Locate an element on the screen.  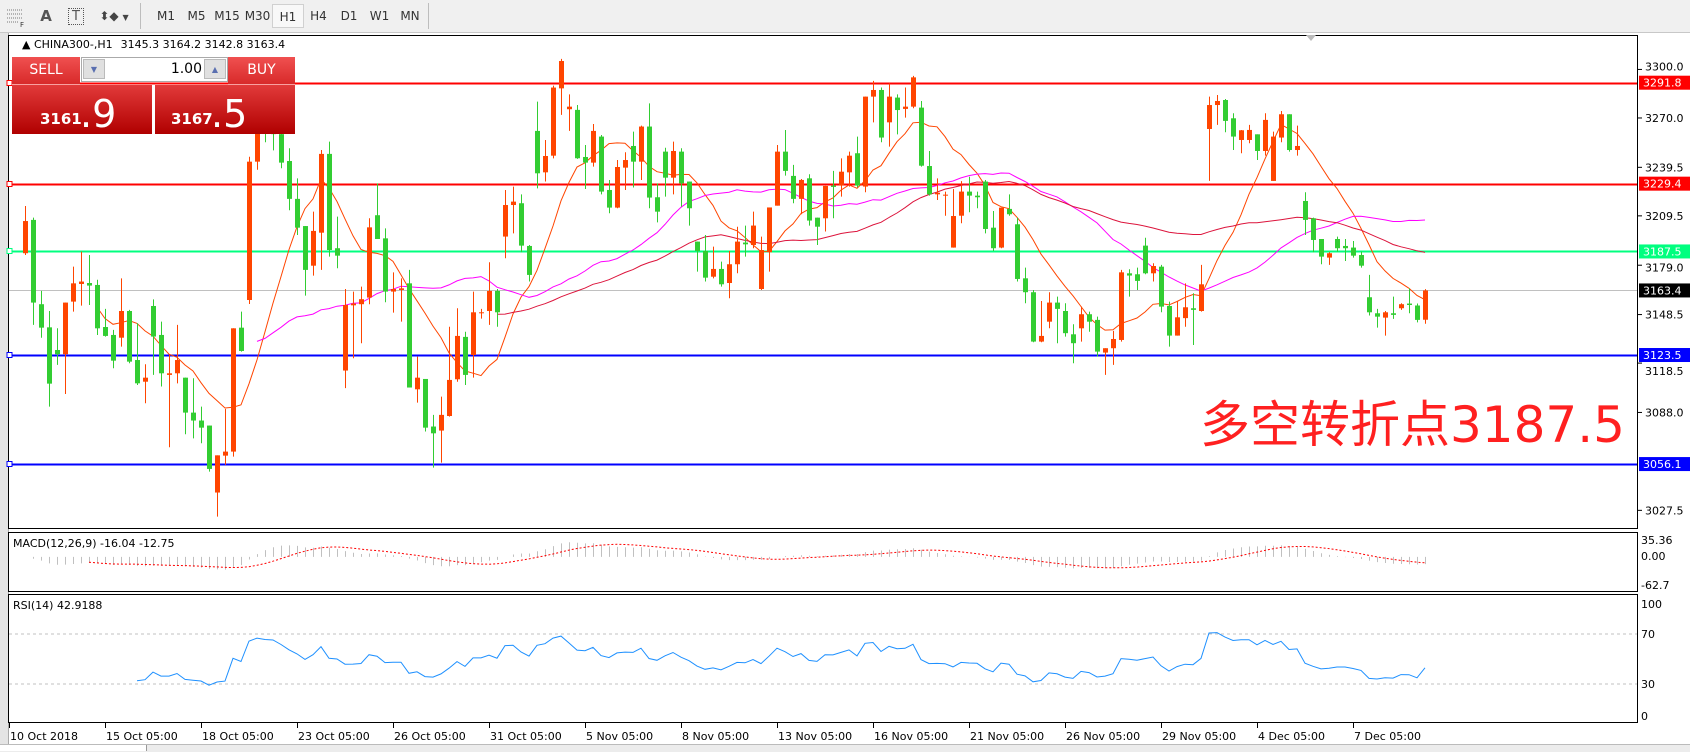
arrows-dropdown-icon: ⬍◆ ▼ is located at coordinates (114, 16).